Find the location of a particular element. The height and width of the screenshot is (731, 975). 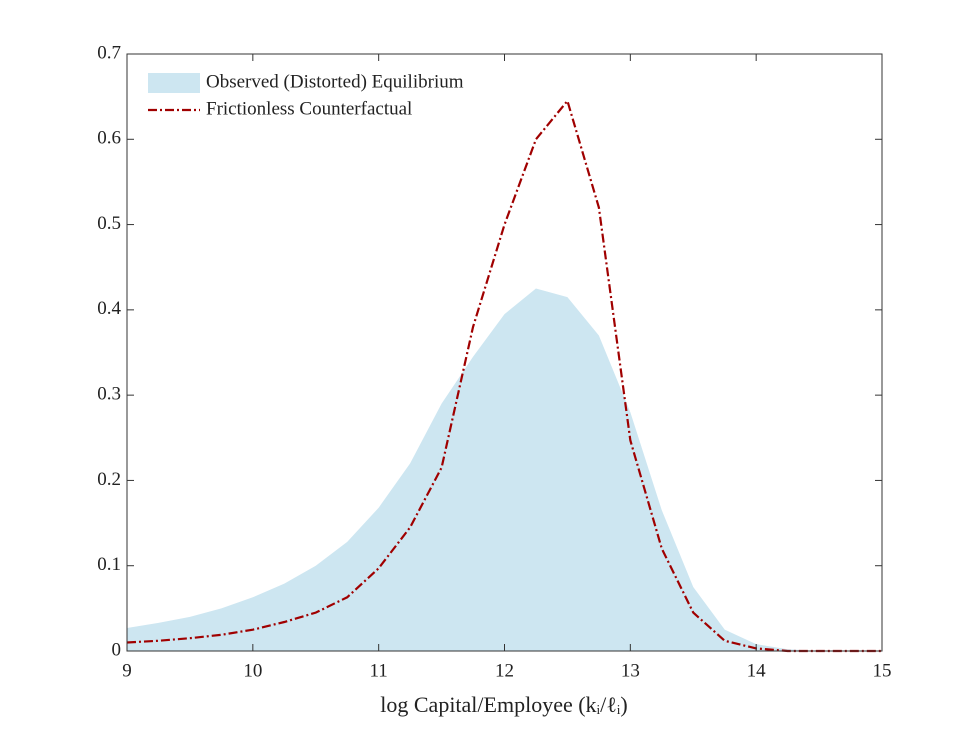

legend-label: Observed (Distorted) Equilibrium is located at coordinates (335, 81).